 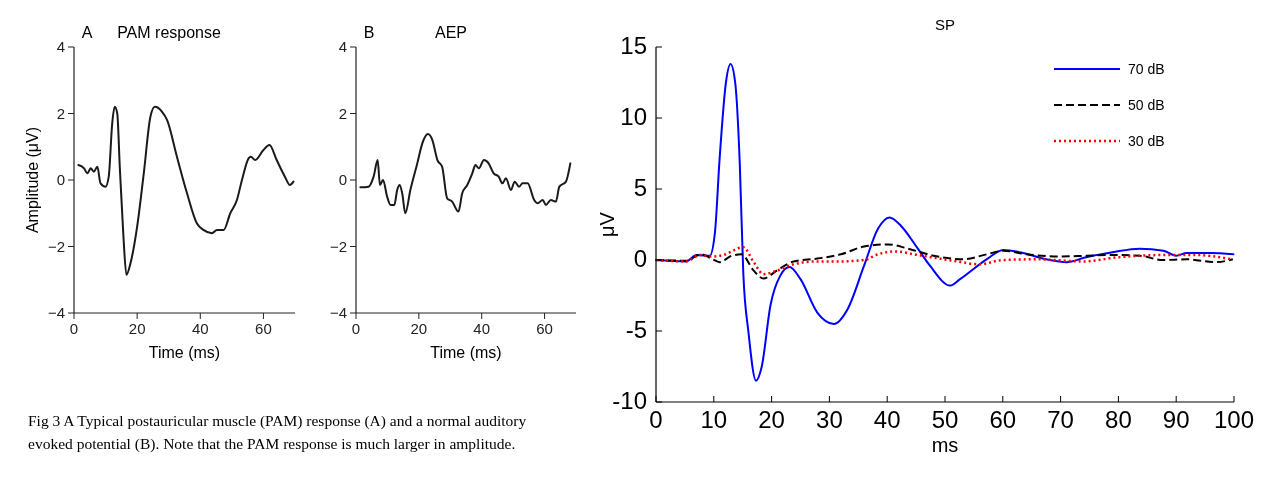 I want to click on y-axis-title: μV, so click(x=607, y=224).